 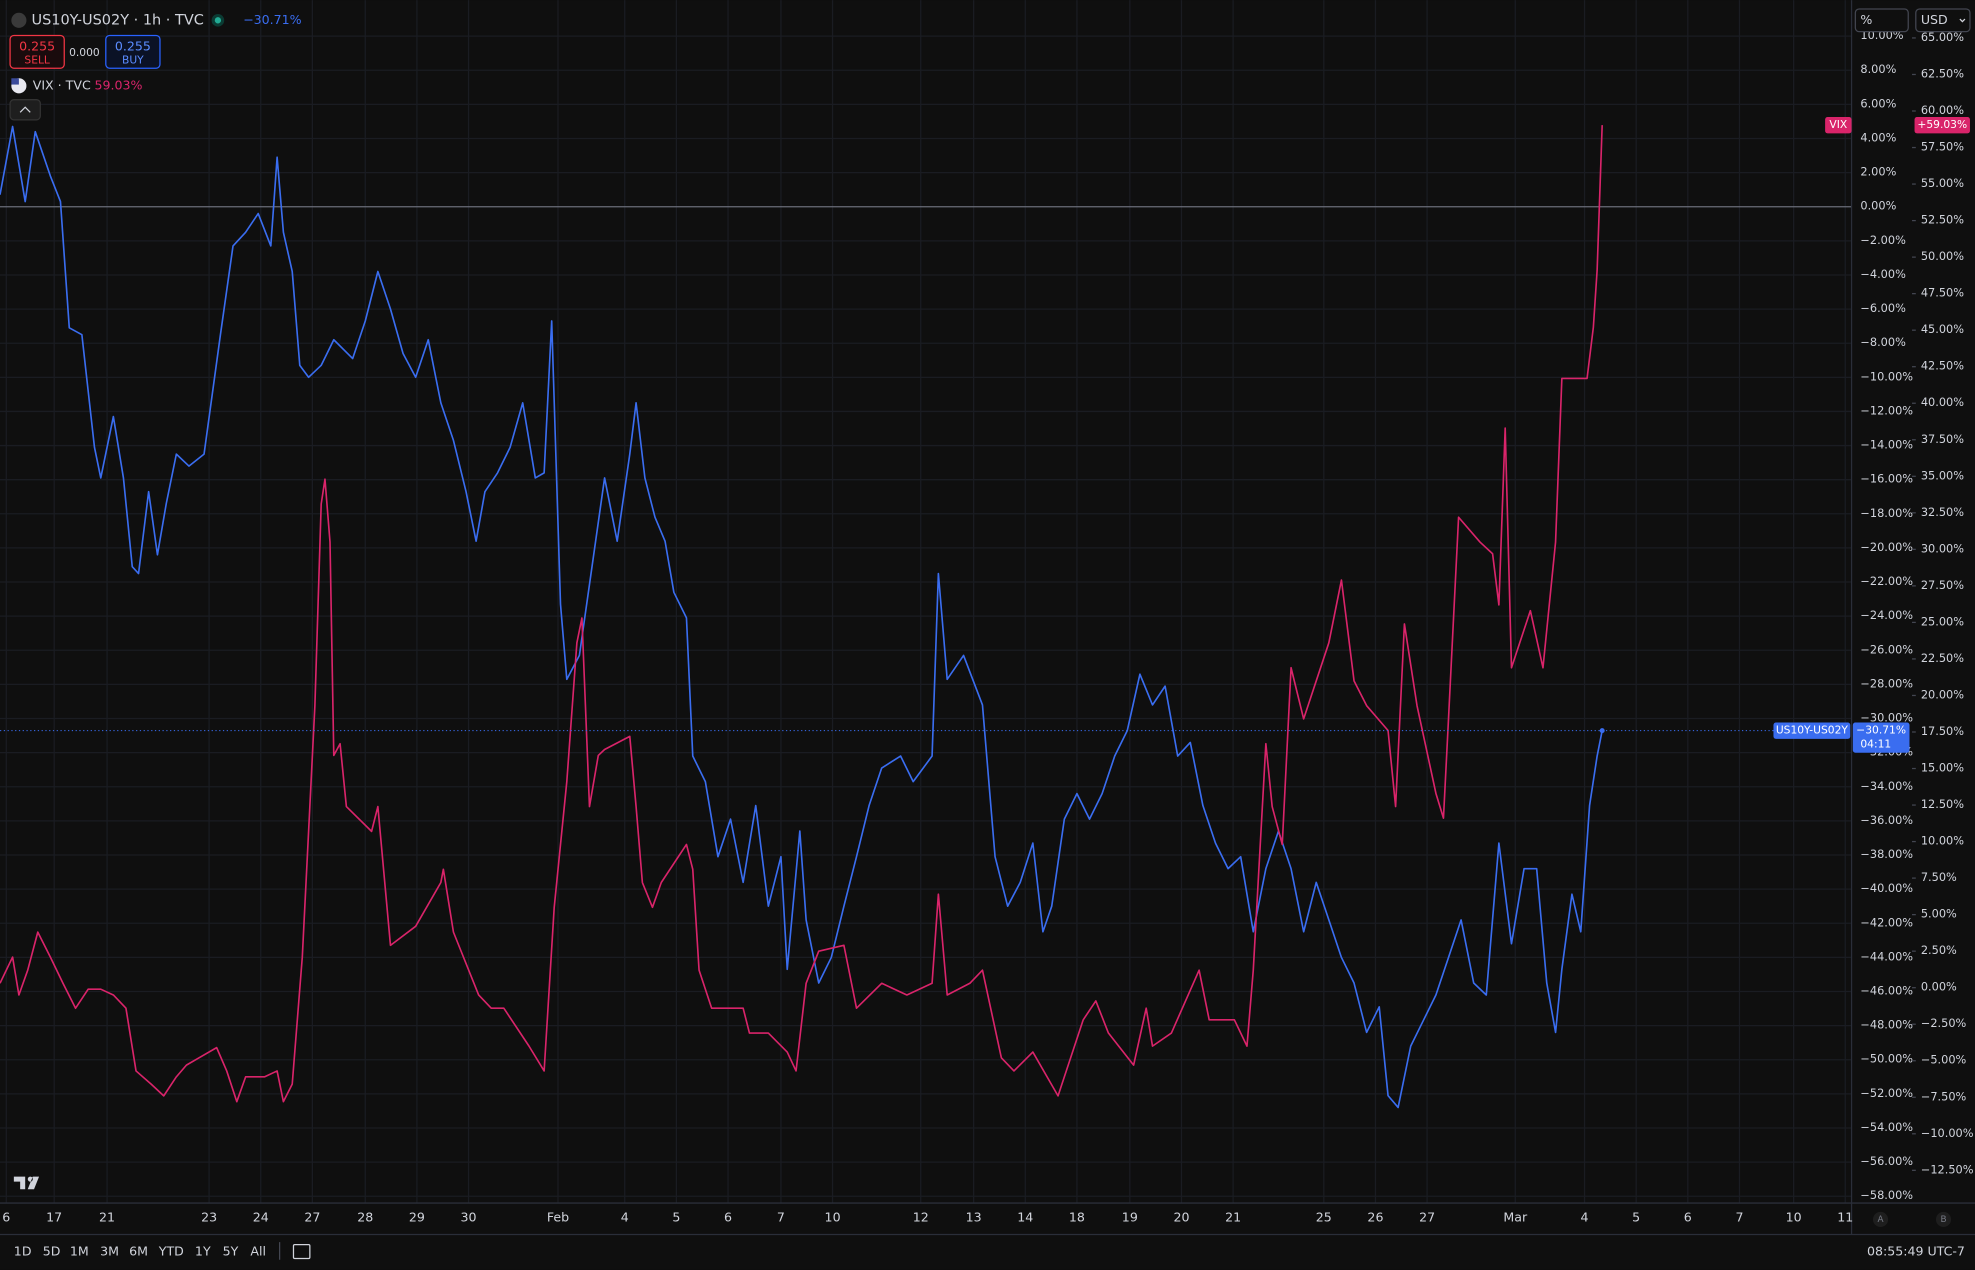 What do you see at coordinates (1886, 1127) in the screenshot?
I see `y-tick-label: −54.00%` at bounding box center [1886, 1127].